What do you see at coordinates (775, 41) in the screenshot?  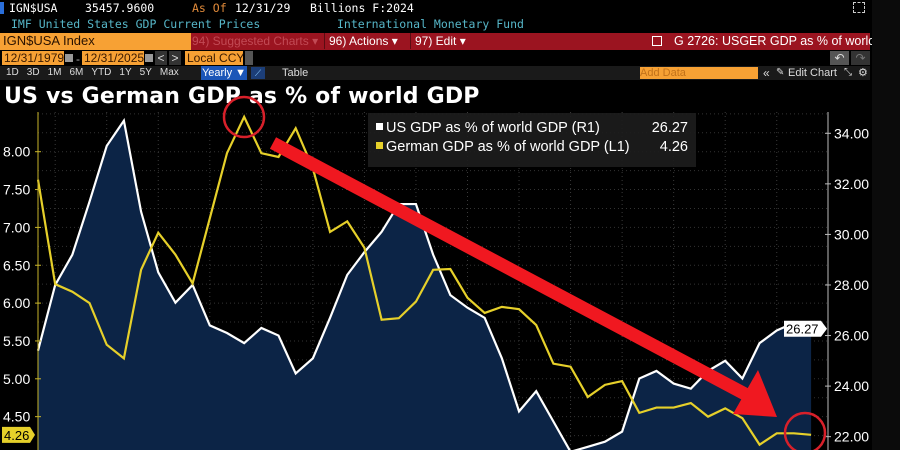 I see `chart-name: G 2726: USGER GDP as % of world` at bounding box center [775, 41].